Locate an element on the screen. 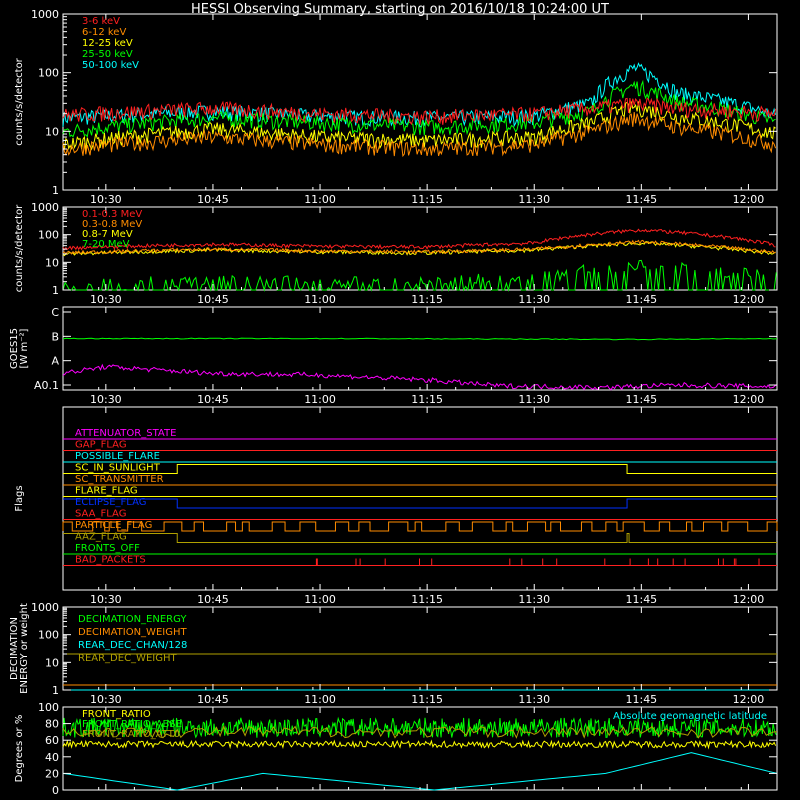 The image size is (800, 800). goes-xtick-label: 11:45 is located at coordinates (641, 399).